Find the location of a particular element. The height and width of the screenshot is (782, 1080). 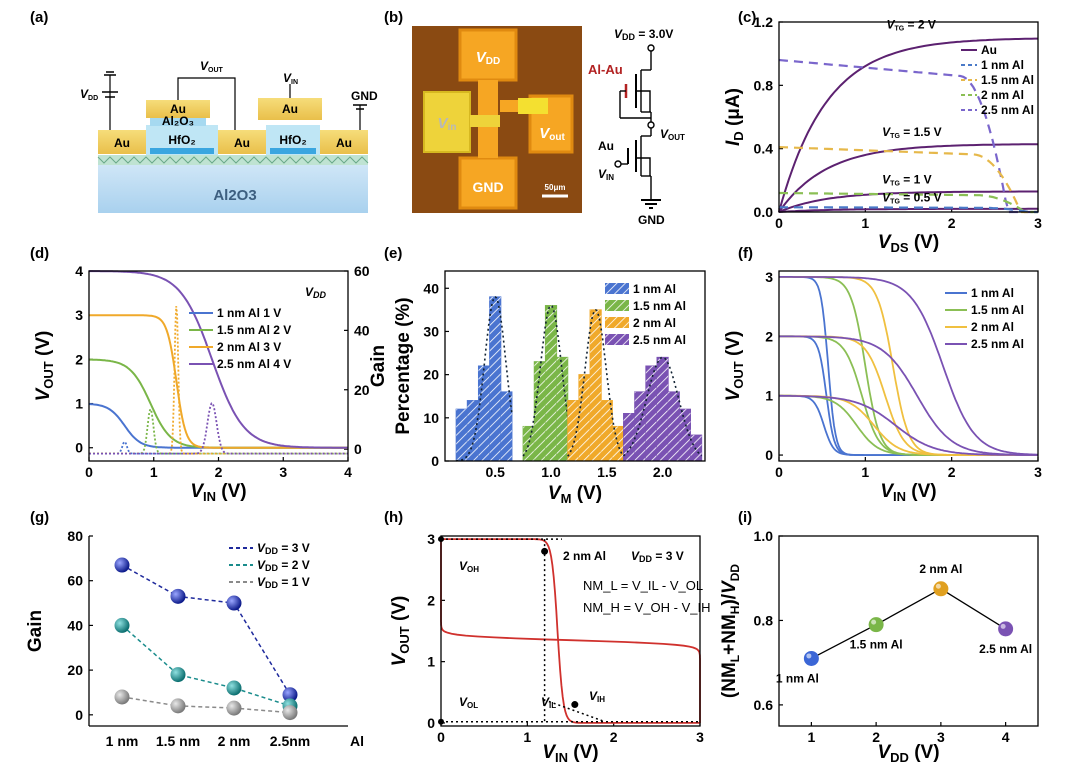

chart-d-ylabel-right: Gain is located at coordinates (378, 366).